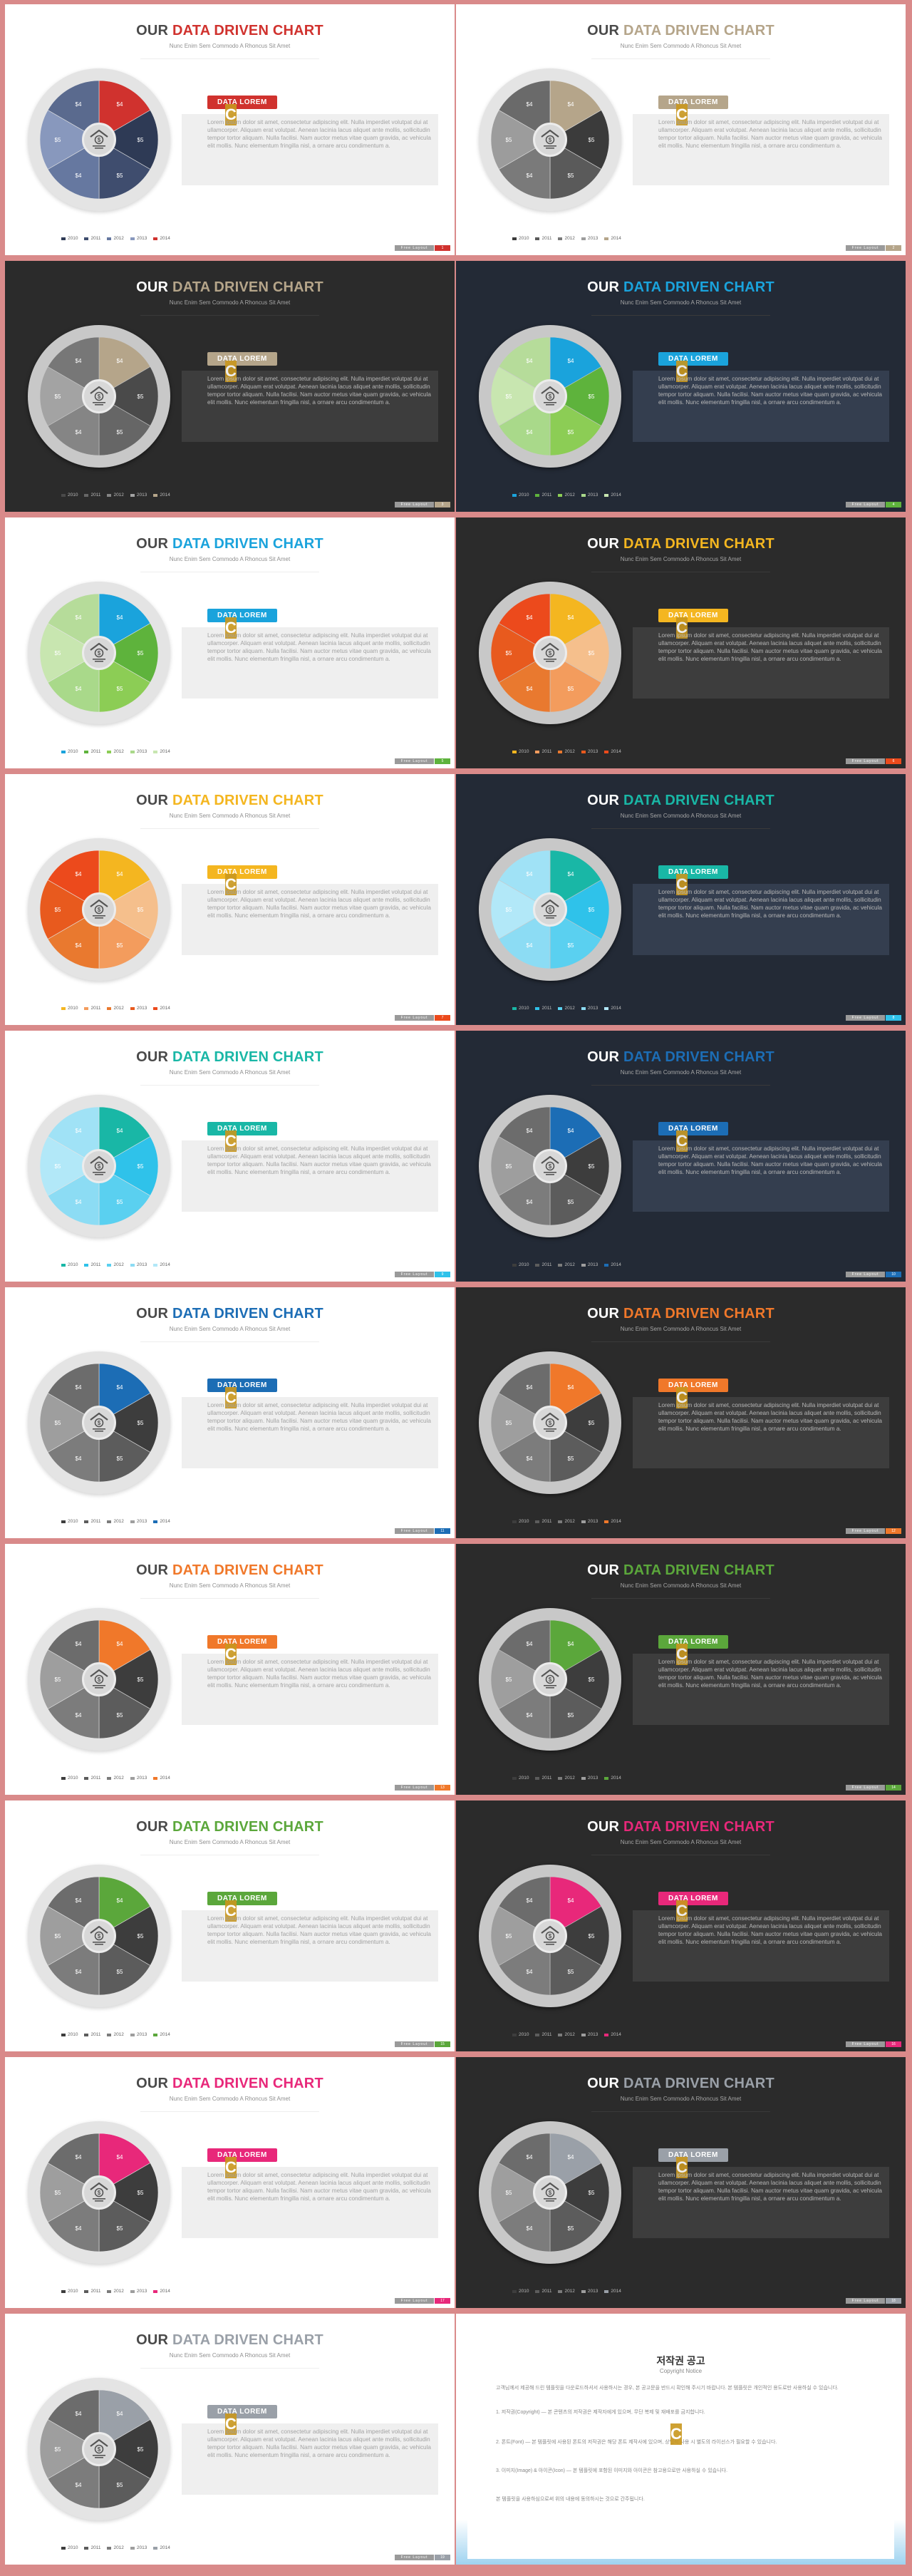  What do you see at coordinates (569, 1778) in the screenshot?
I see `legend-label: 2012` at bounding box center [569, 1778].